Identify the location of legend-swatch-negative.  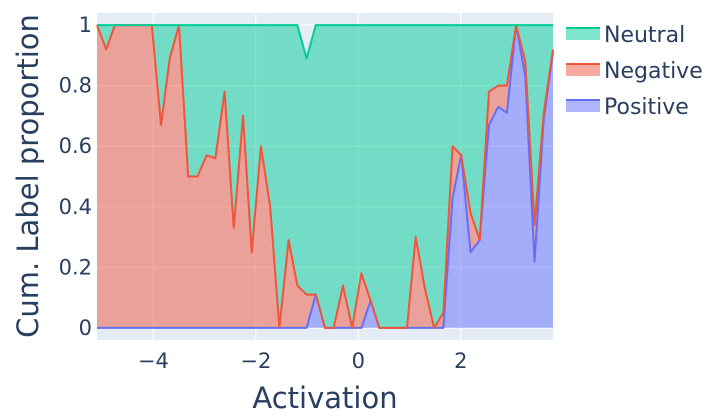
(583, 70).